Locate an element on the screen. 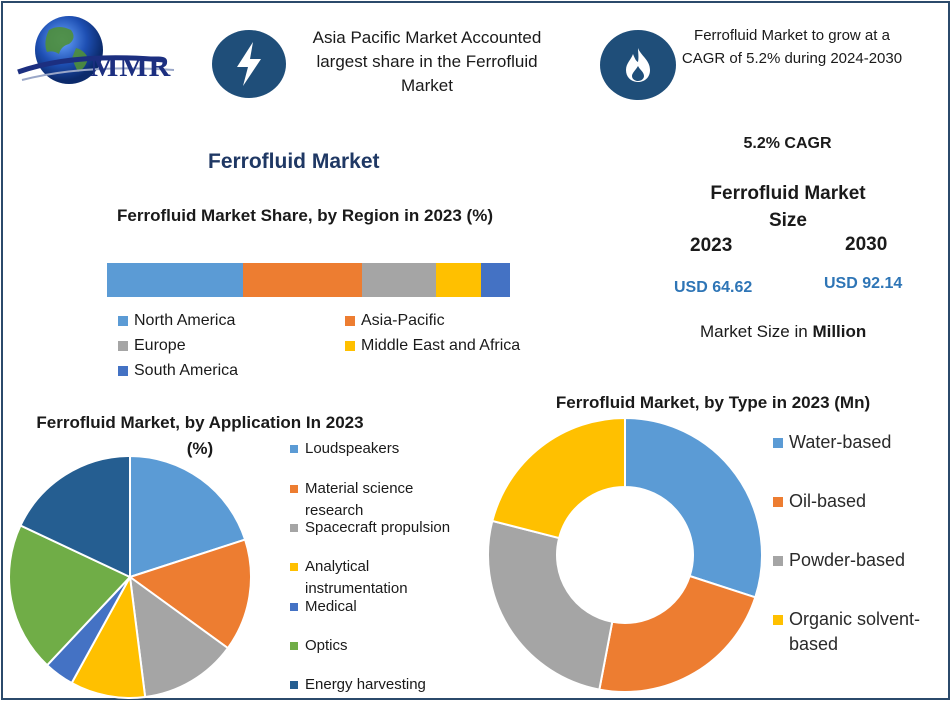  region-bar-segment-north-america is located at coordinates (175, 280).